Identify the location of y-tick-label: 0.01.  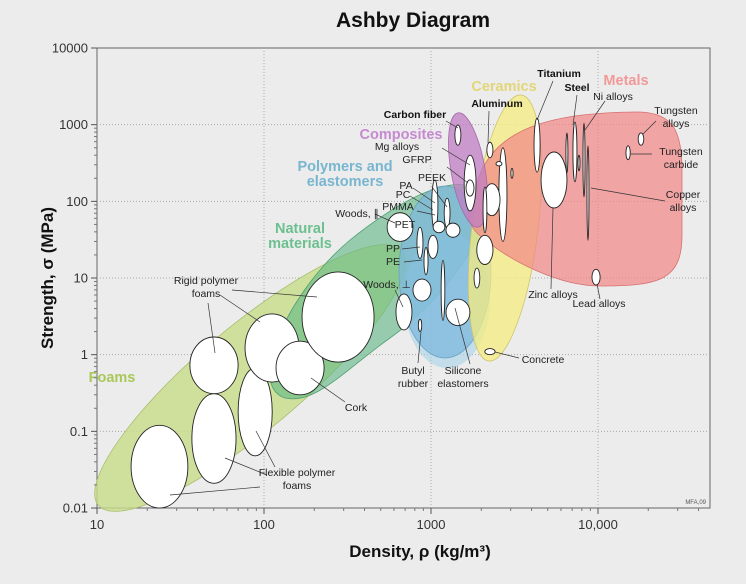
(75, 508).